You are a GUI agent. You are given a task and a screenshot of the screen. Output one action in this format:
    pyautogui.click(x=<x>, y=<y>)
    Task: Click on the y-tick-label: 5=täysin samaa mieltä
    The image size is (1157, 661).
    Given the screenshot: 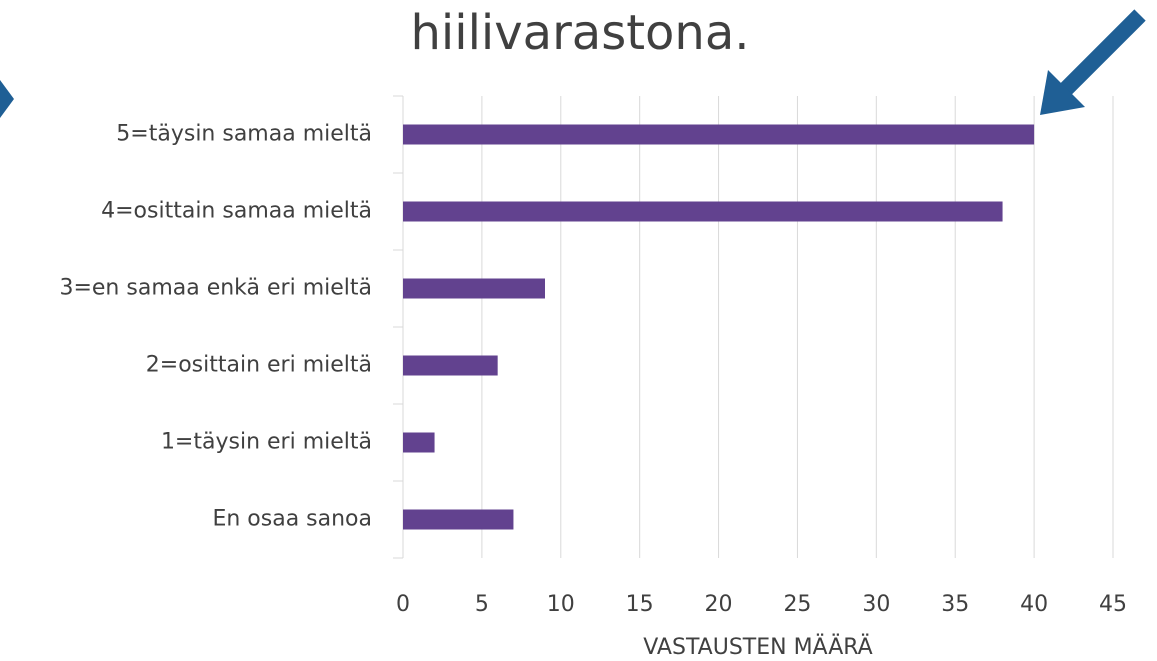 What is the action you would take?
    pyautogui.click(x=244, y=134)
    